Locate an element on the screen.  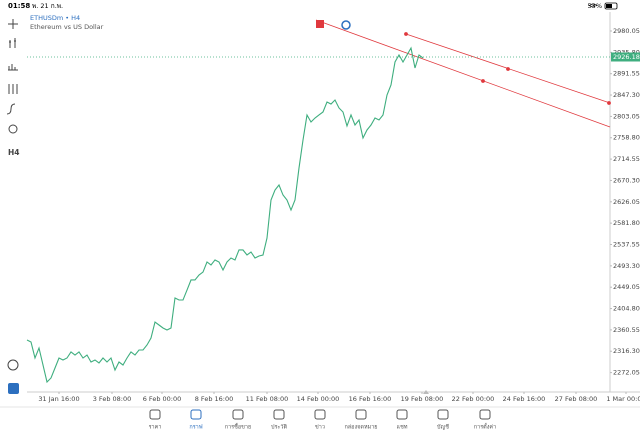
nav-item: บัญชี is located at coordinates (443, 420).